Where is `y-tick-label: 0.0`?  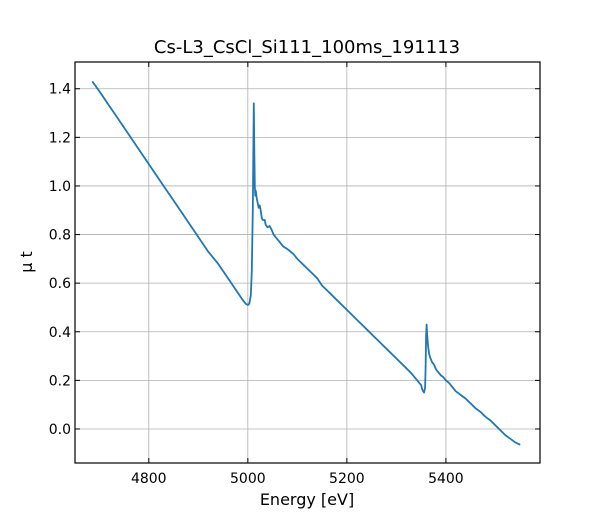
y-tick-label: 0.0 is located at coordinates (60, 430).